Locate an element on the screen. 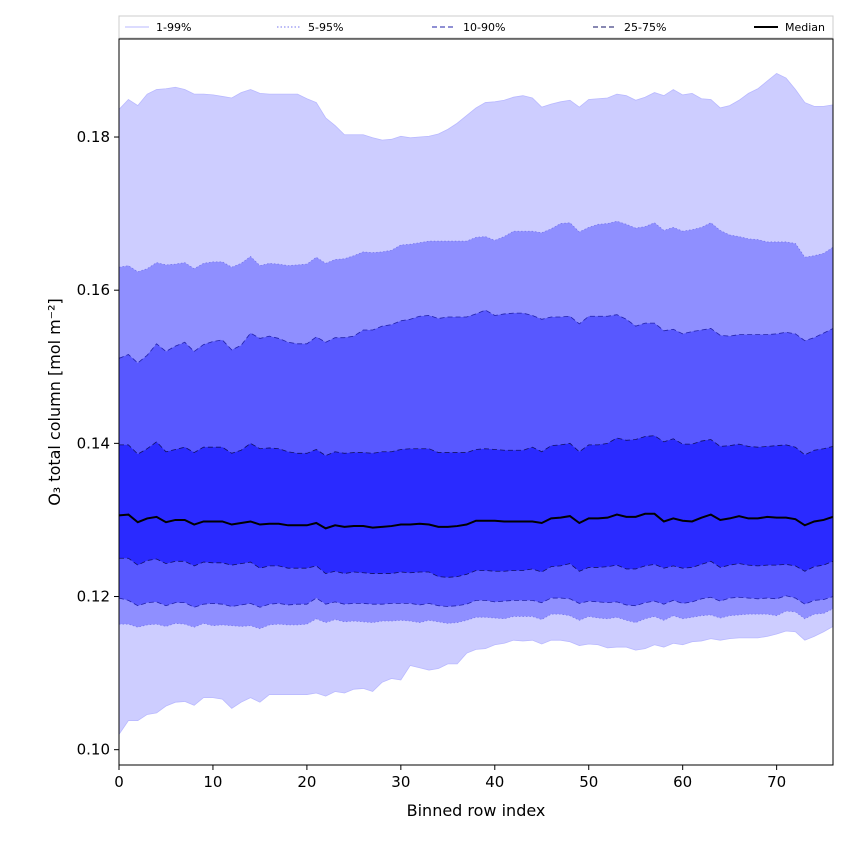  y-tick-label: 0.14 is located at coordinates (93, 443).